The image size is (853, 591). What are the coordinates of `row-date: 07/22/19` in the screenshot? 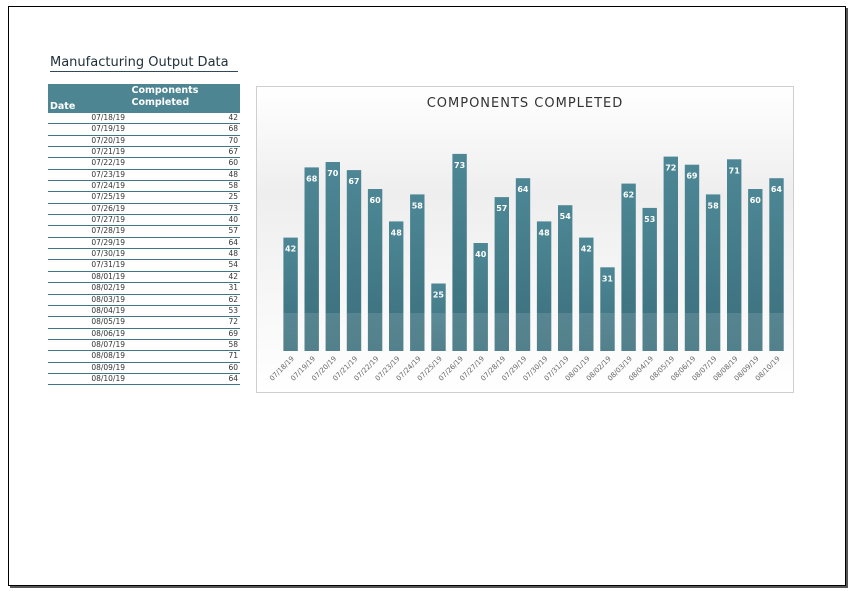 It's located at (108, 163).